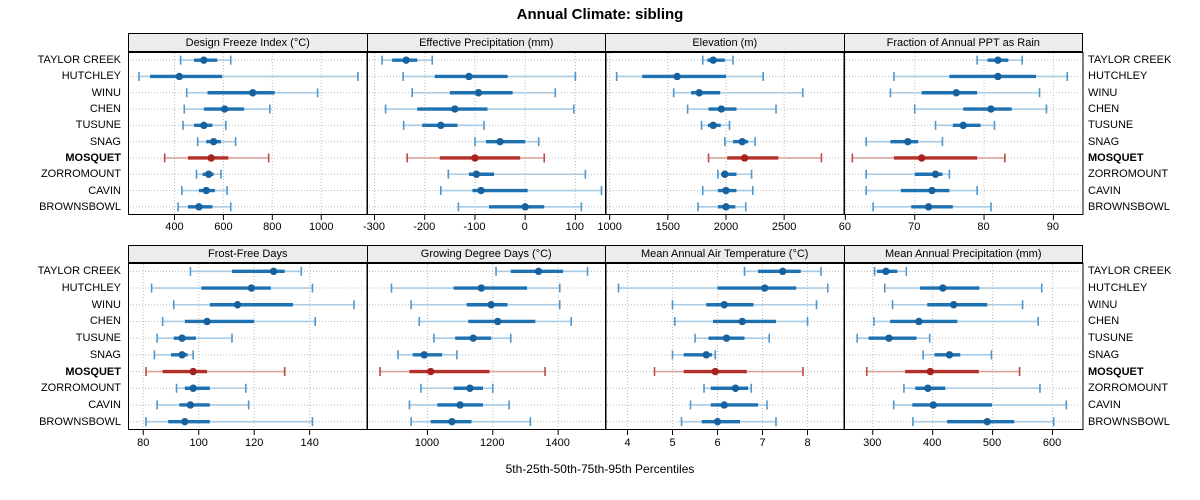 This screenshot has height=500, width=1200. What do you see at coordinates (1129, 421) in the screenshot?
I see `site-label-right: BROWNSBOWL` at bounding box center [1129, 421].